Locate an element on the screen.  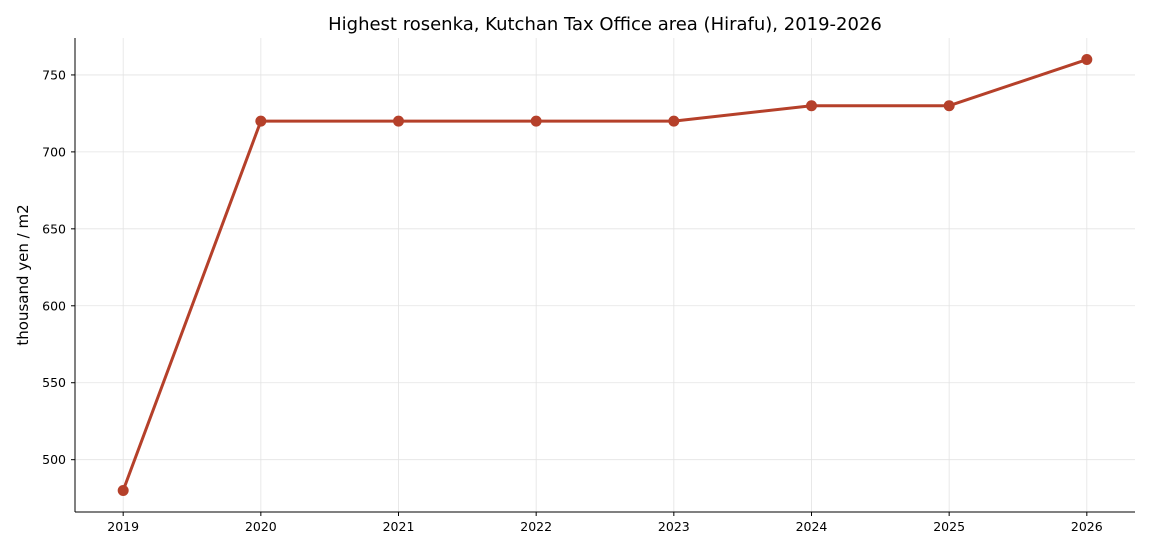
x-tick-label: 2020 is located at coordinates (261, 526).